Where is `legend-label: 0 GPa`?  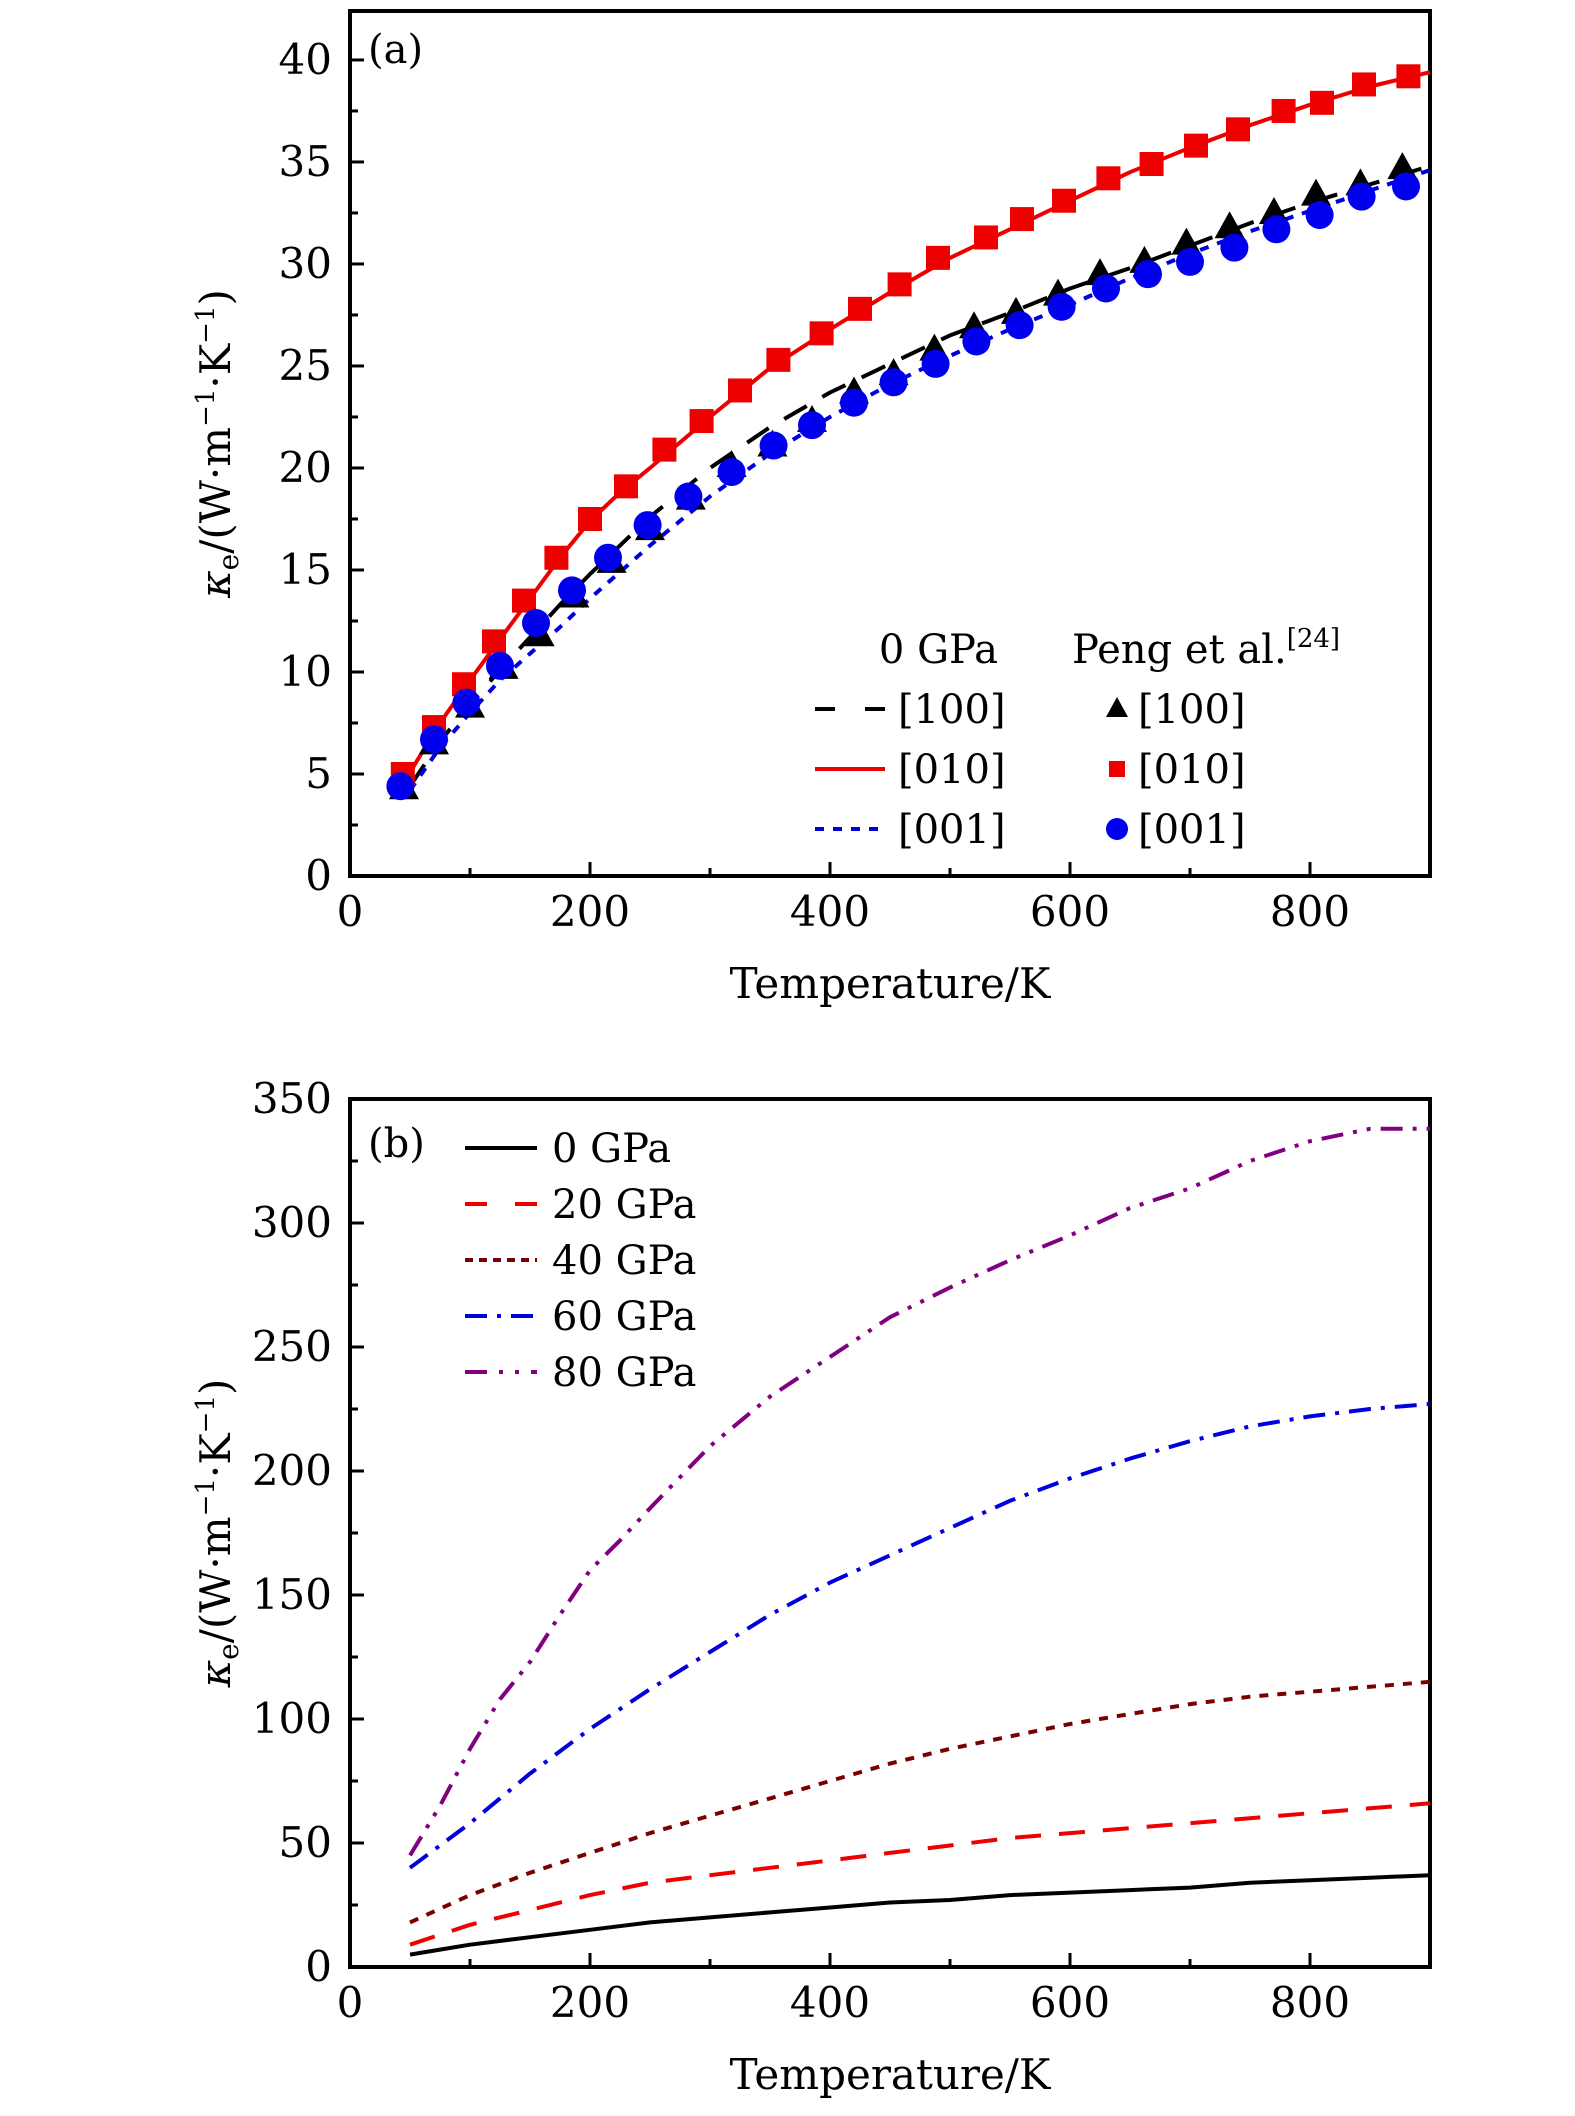 legend-label: 0 GPa is located at coordinates (611, 1149).